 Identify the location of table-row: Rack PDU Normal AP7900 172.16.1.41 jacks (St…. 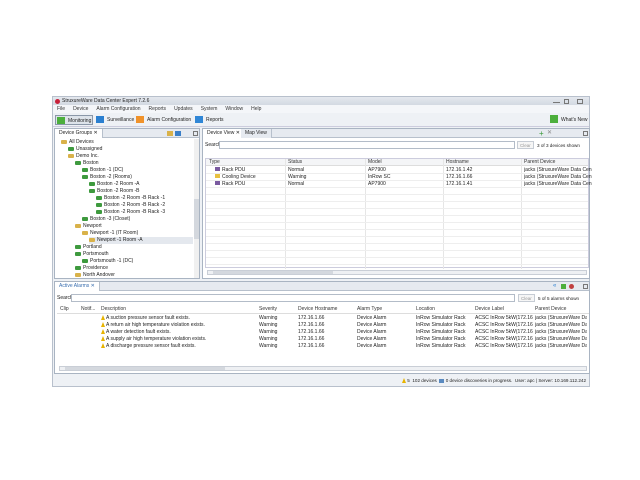
(399, 184).